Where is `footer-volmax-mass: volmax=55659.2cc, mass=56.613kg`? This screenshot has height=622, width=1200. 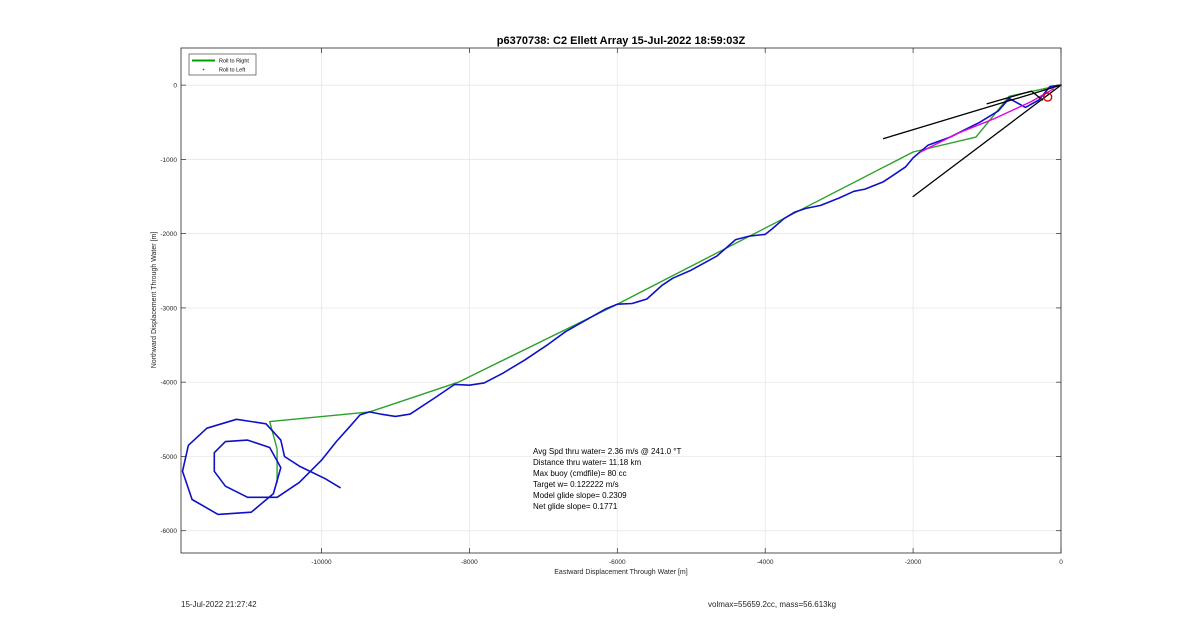 footer-volmax-mass: volmax=55659.2cc, mass=56.613kg is located at coordinates (772, 604).